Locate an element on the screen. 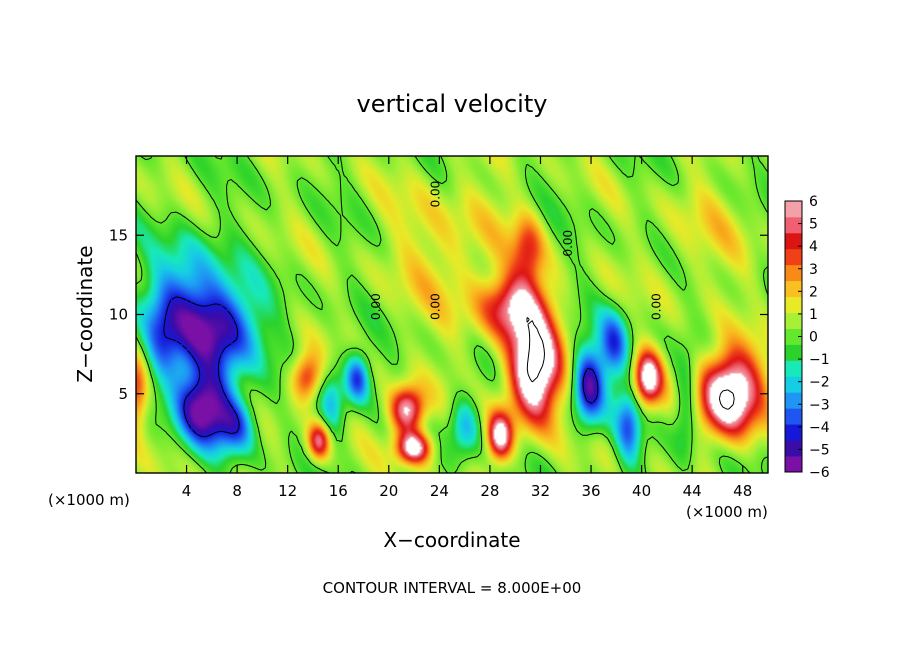 The height and width of the screenshot is (658, 904). x-tick-label: 28 is located at coordinates (489, 491).